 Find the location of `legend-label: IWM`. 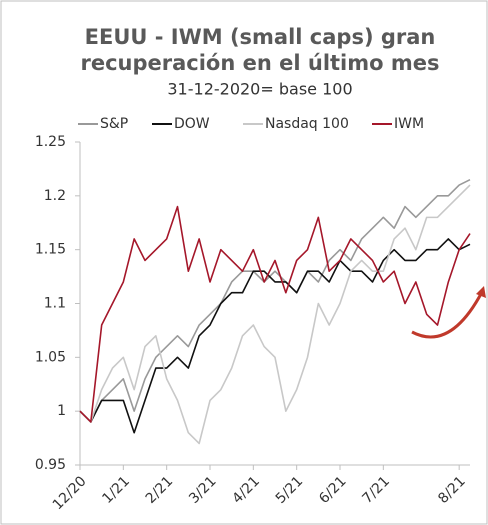

legend-label: IWM is located at coordinates (409, 124).